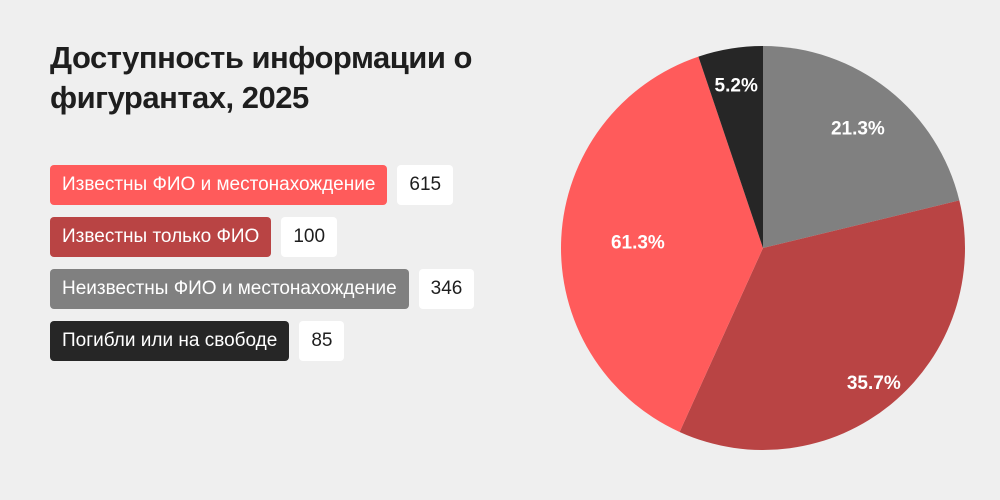 This screenshot has width=1000, height=500. I want to click on legend-item: Неизвестны ФИО и местонахождение 346, so click(262, 289).